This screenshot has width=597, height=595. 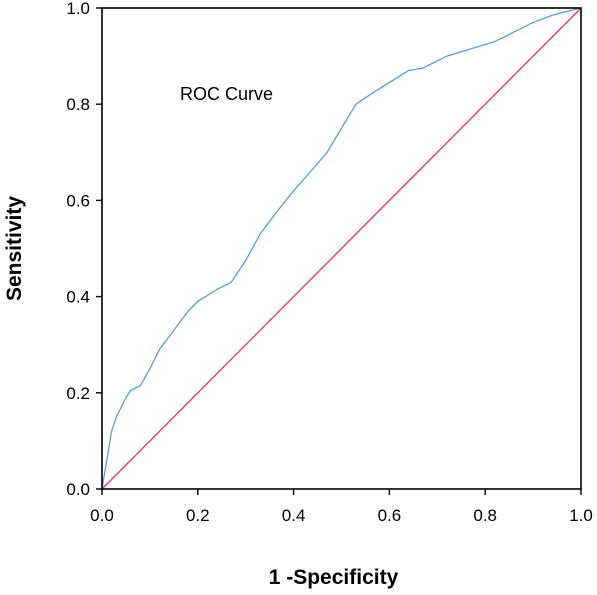 I want to click on x-tick-label: 0.6, so click(x=390, y=515).